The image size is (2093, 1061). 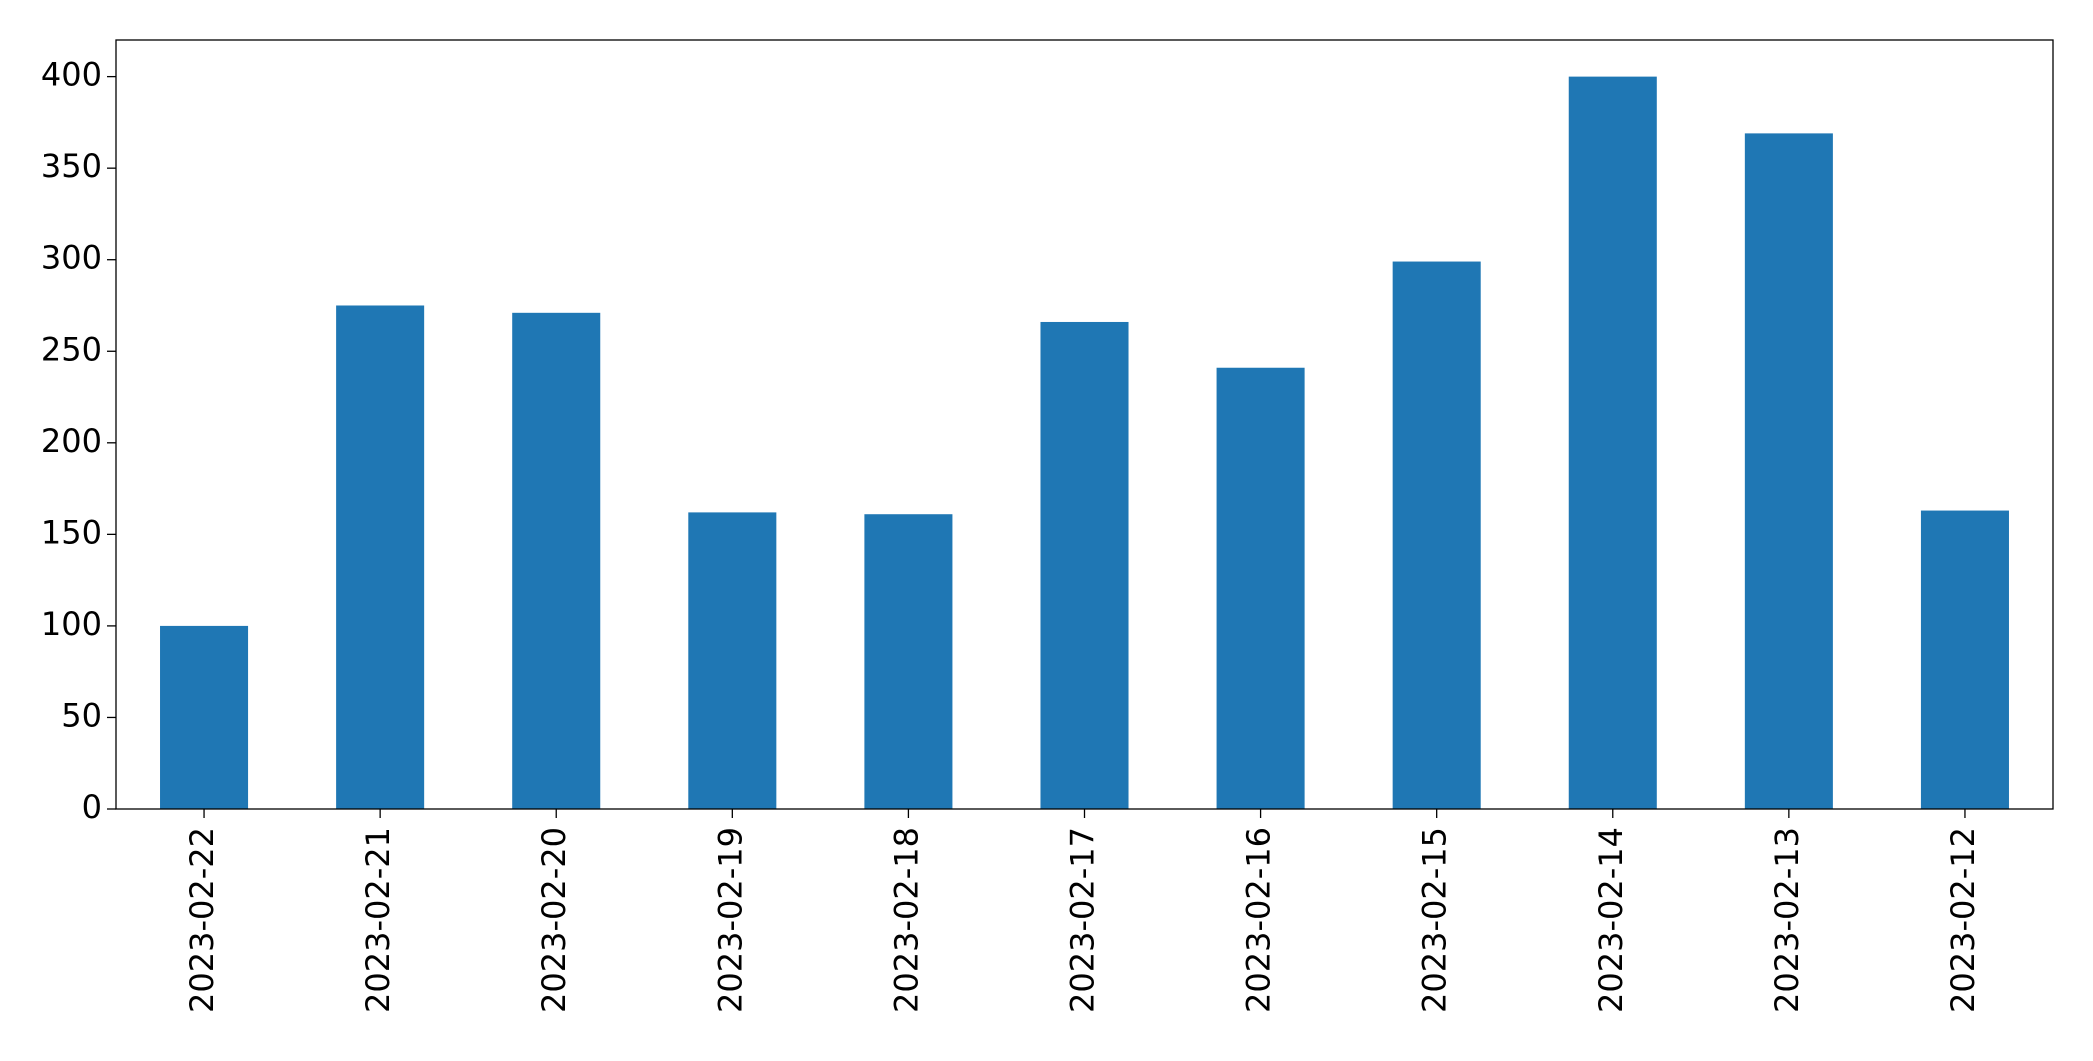 I want to click on x-tick-label: 2023-02-18, so click(x=906, y=920).